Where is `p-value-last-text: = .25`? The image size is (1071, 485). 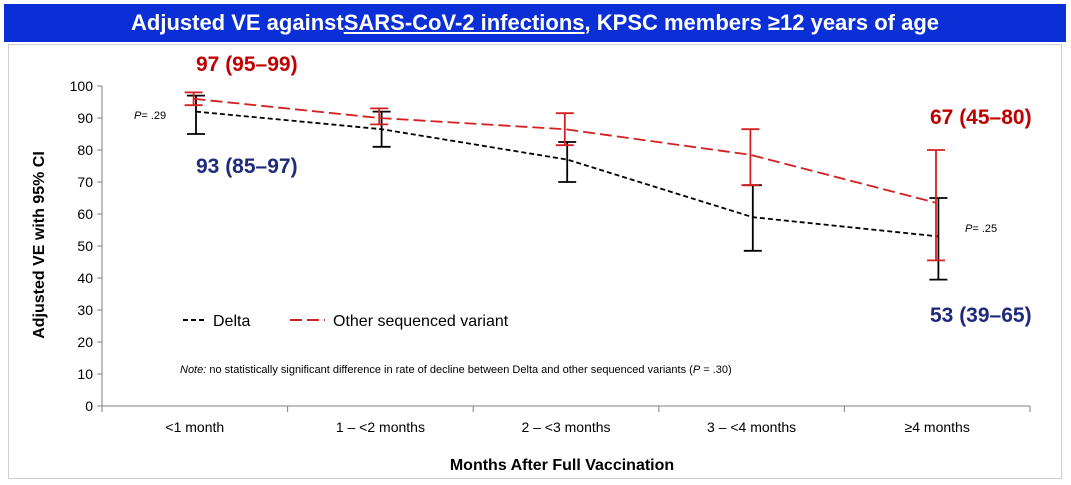
p-value-last-text: = .25 is located at coordinates (984, 229).